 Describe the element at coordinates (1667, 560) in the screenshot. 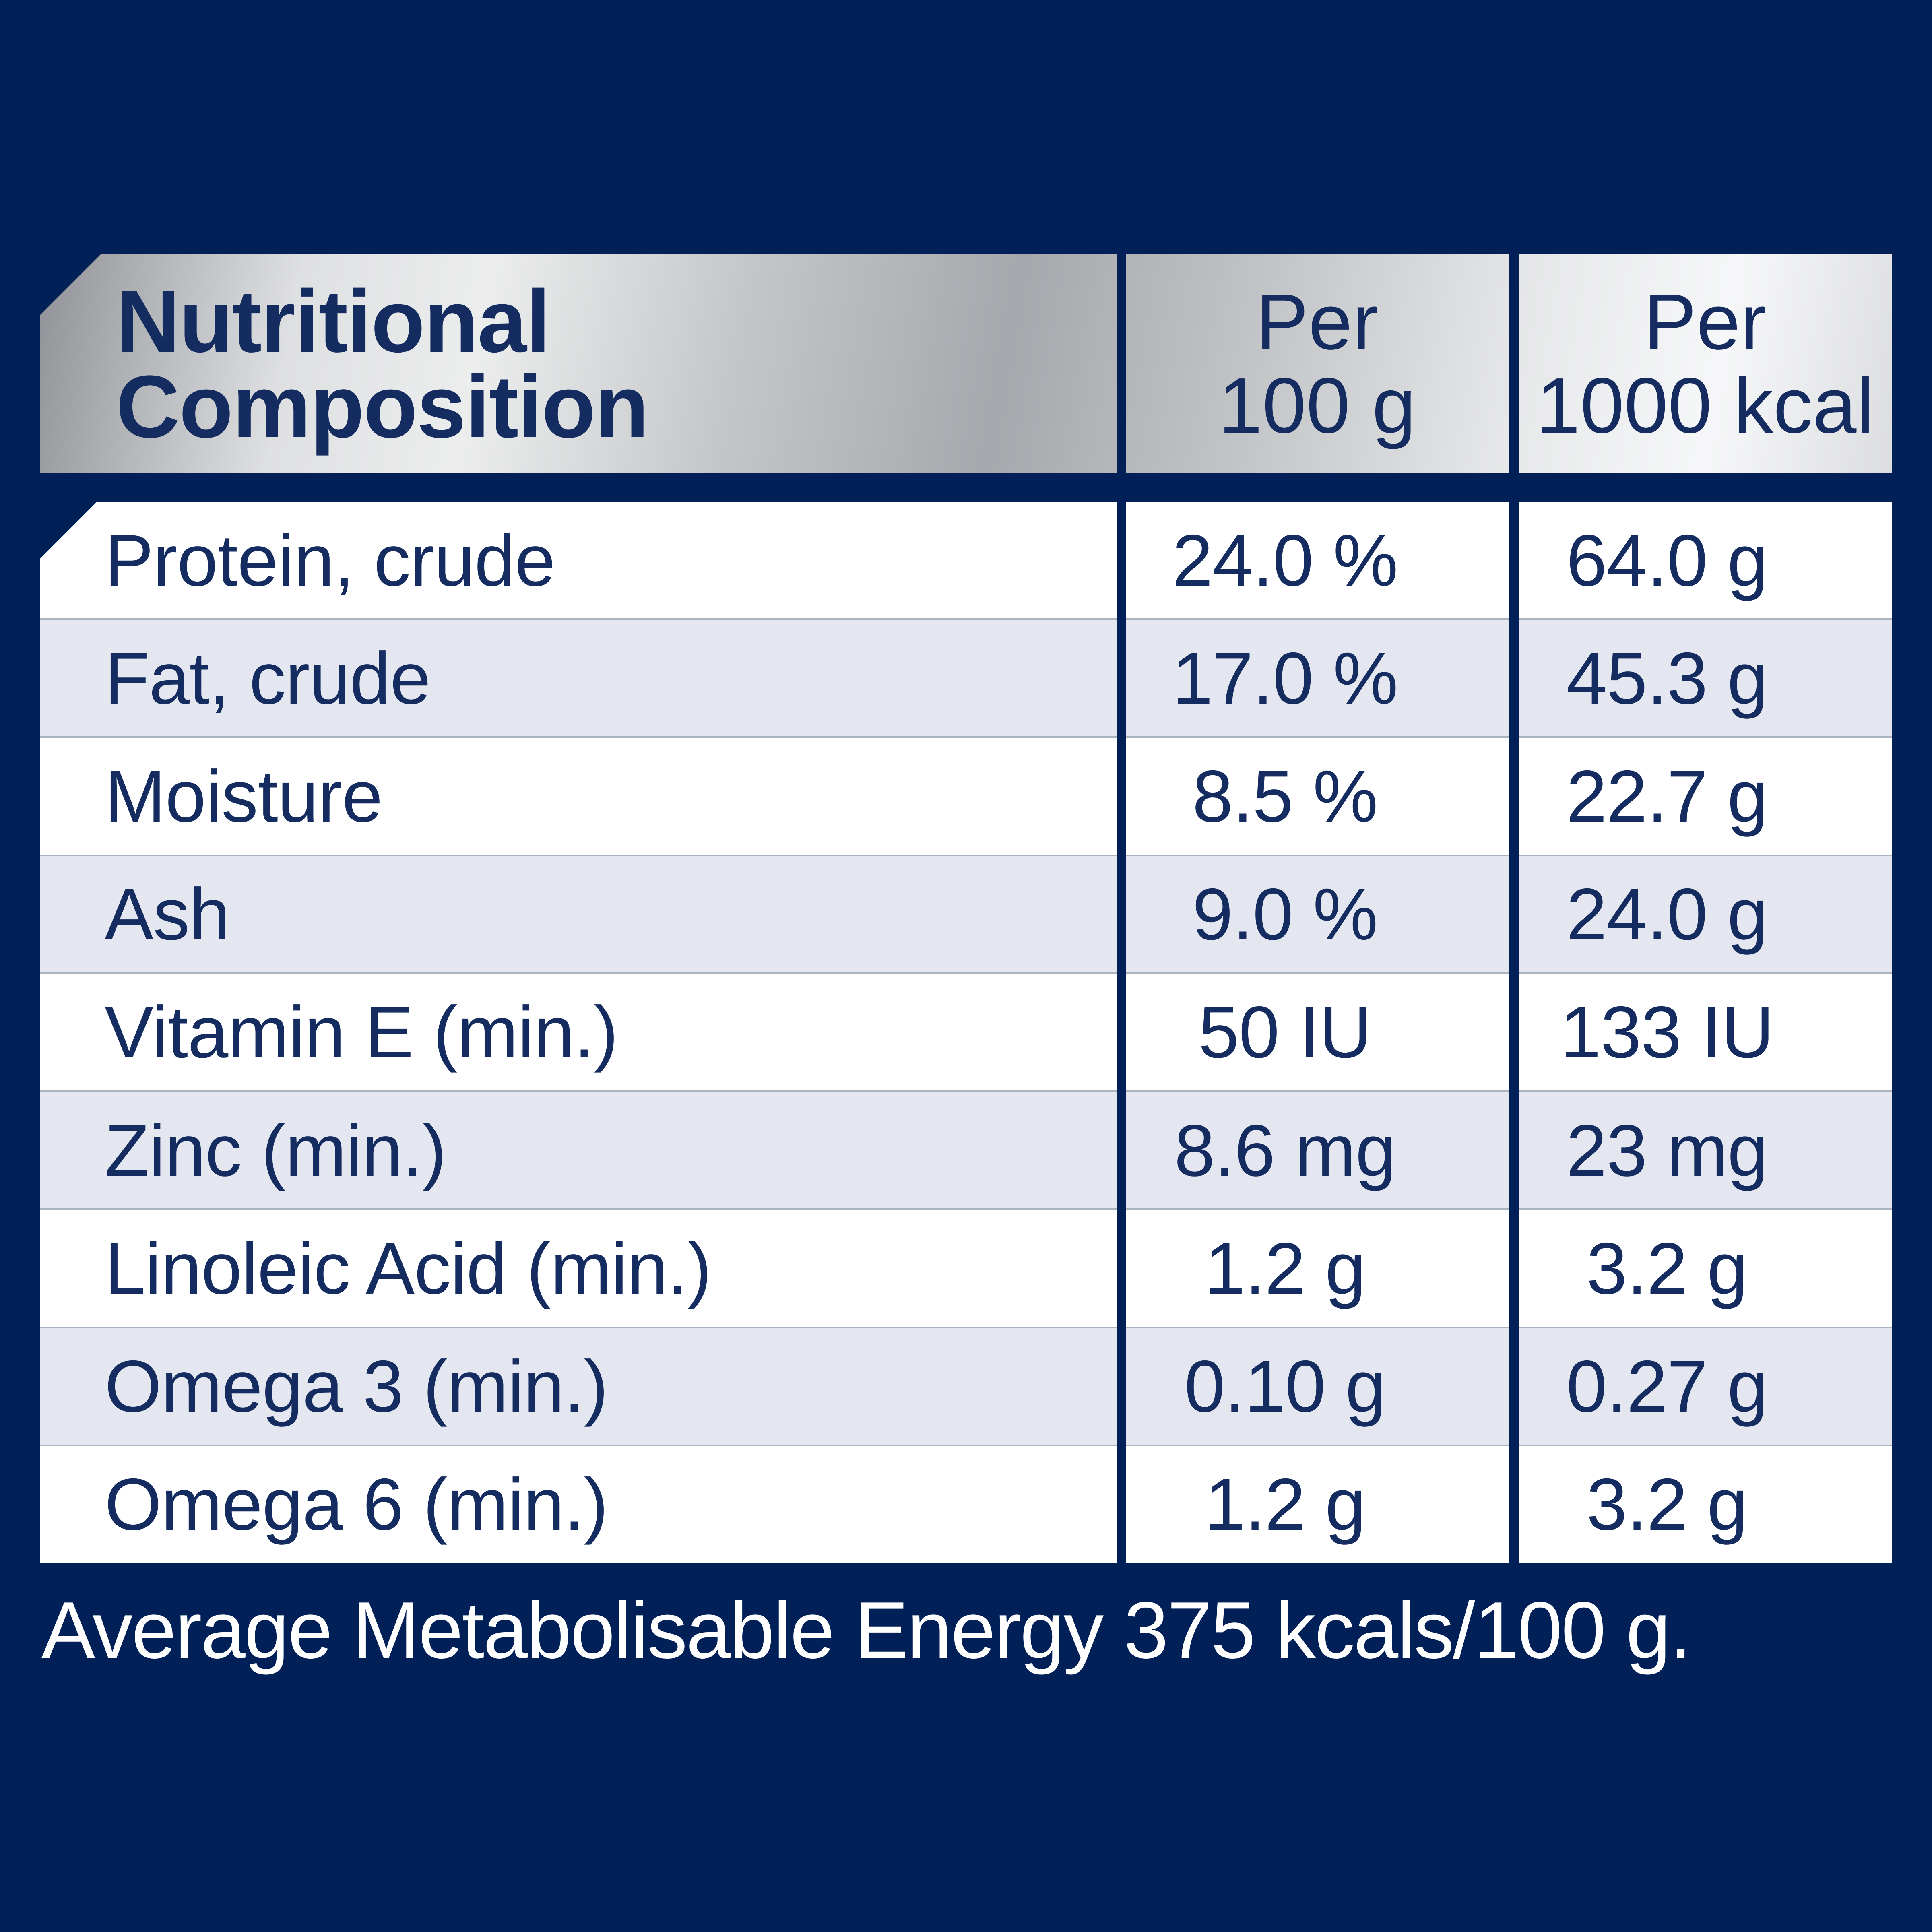

I see `value-per-1000kcal: 64.0 g` at that location.